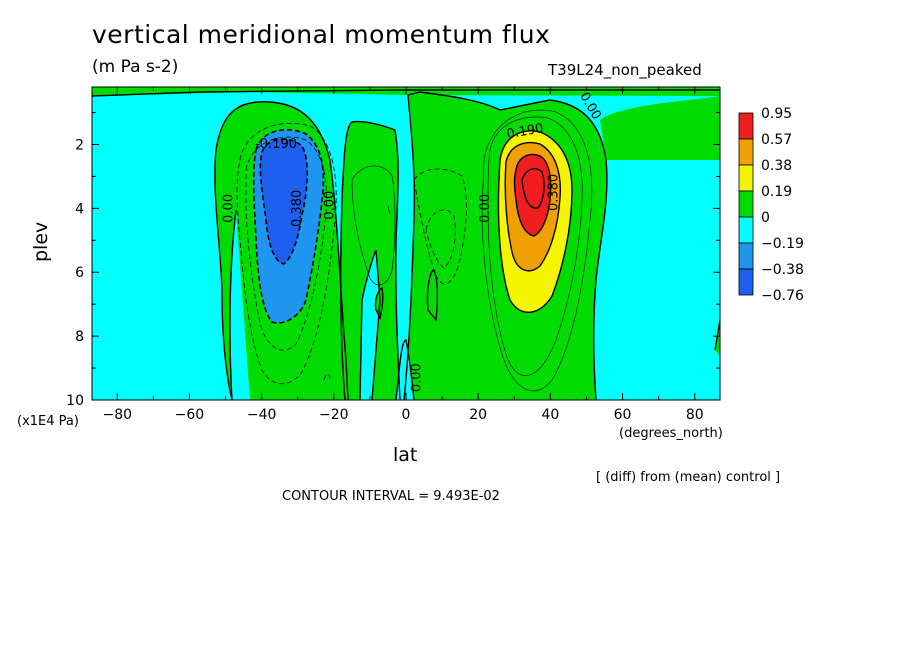  I want to click on contour-label: -0.190, so click(276, 144).